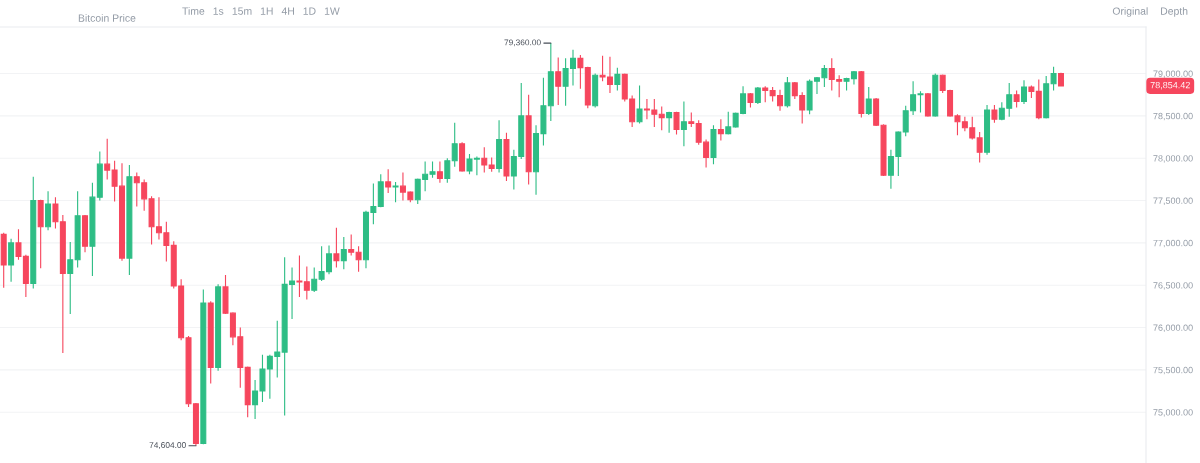 The image size is (1200, 463). Describe the element at coordinates (287, 11) in the screenshot. I see `text: 4H` at that location.